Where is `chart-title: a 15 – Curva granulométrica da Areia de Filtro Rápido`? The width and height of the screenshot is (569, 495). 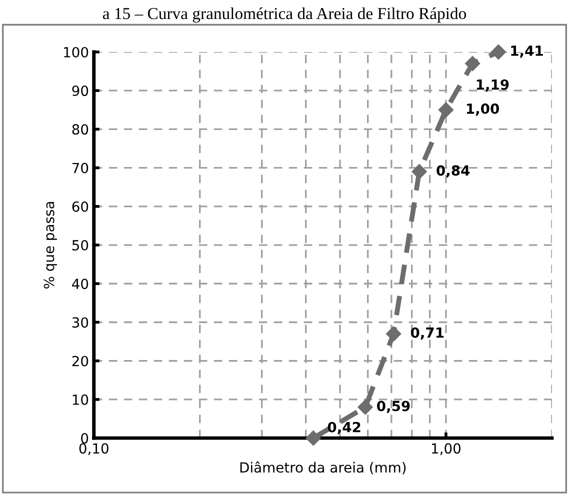
chart-title: a 15 – Curva granulométrica da Areia de Filtro Rápido is located at coordinates (284, 15).